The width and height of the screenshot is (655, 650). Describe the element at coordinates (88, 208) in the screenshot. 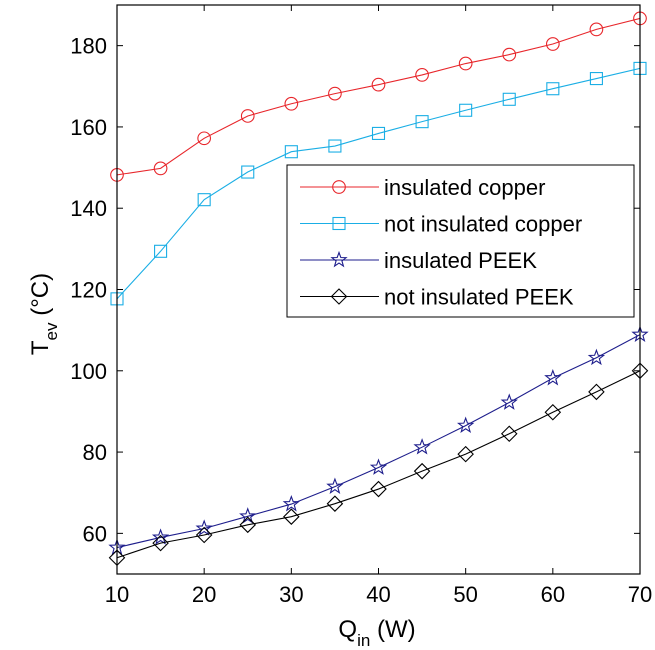

I see `y-tick-label: 140` at that location.